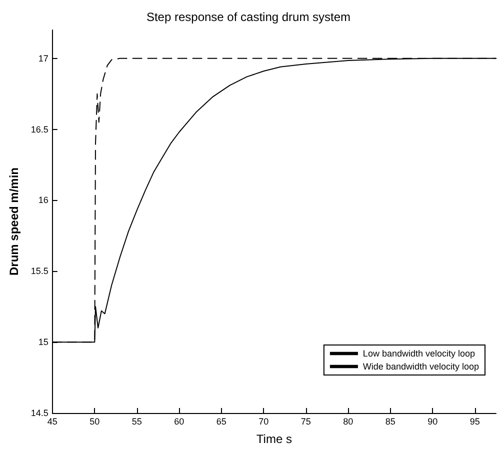 Image resolution: width=497 pixels, height=450 pixels. Describe the element at coordinates (390, 421) in the screenshot. I see `x-tick-label: 85` at that location.